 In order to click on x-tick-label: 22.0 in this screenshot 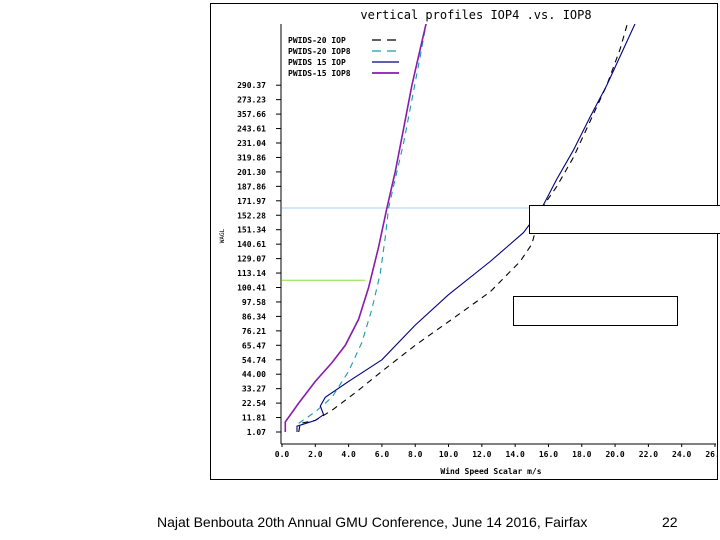, I will do `click(648, 454)`.